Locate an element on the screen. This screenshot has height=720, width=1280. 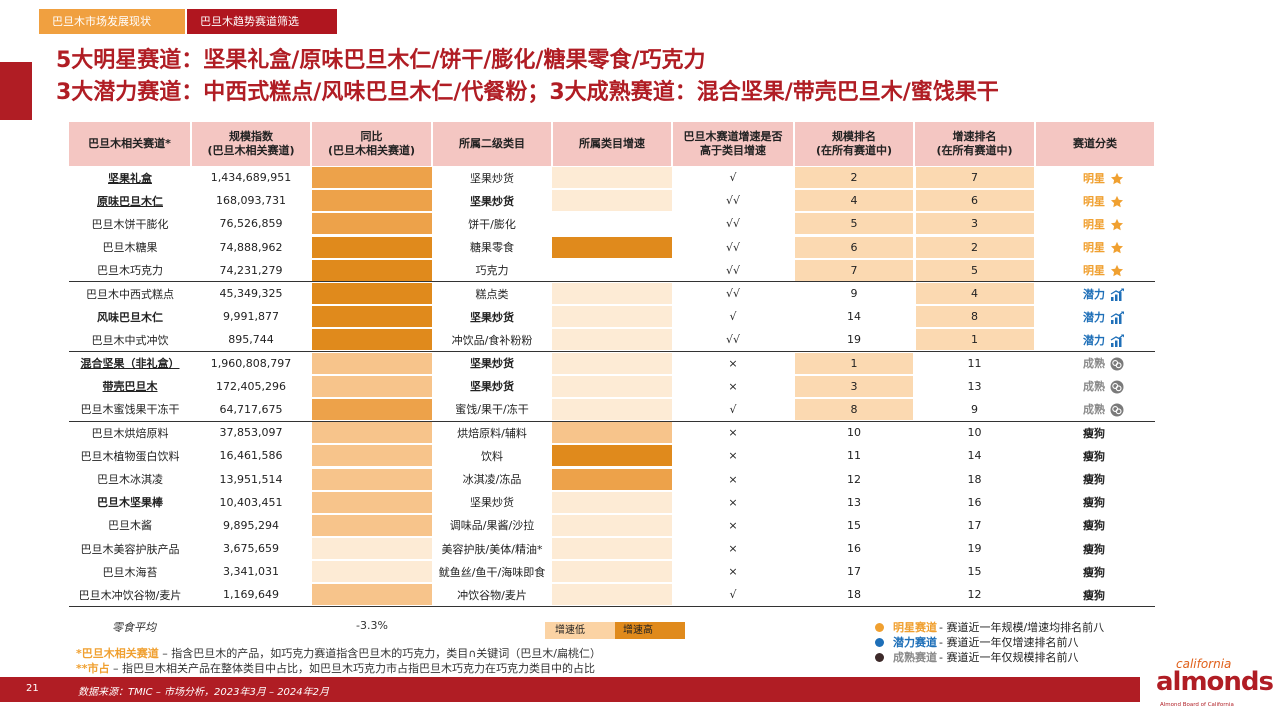
subcategory-cell: 糕点类 is located at coordinates (492, 293).